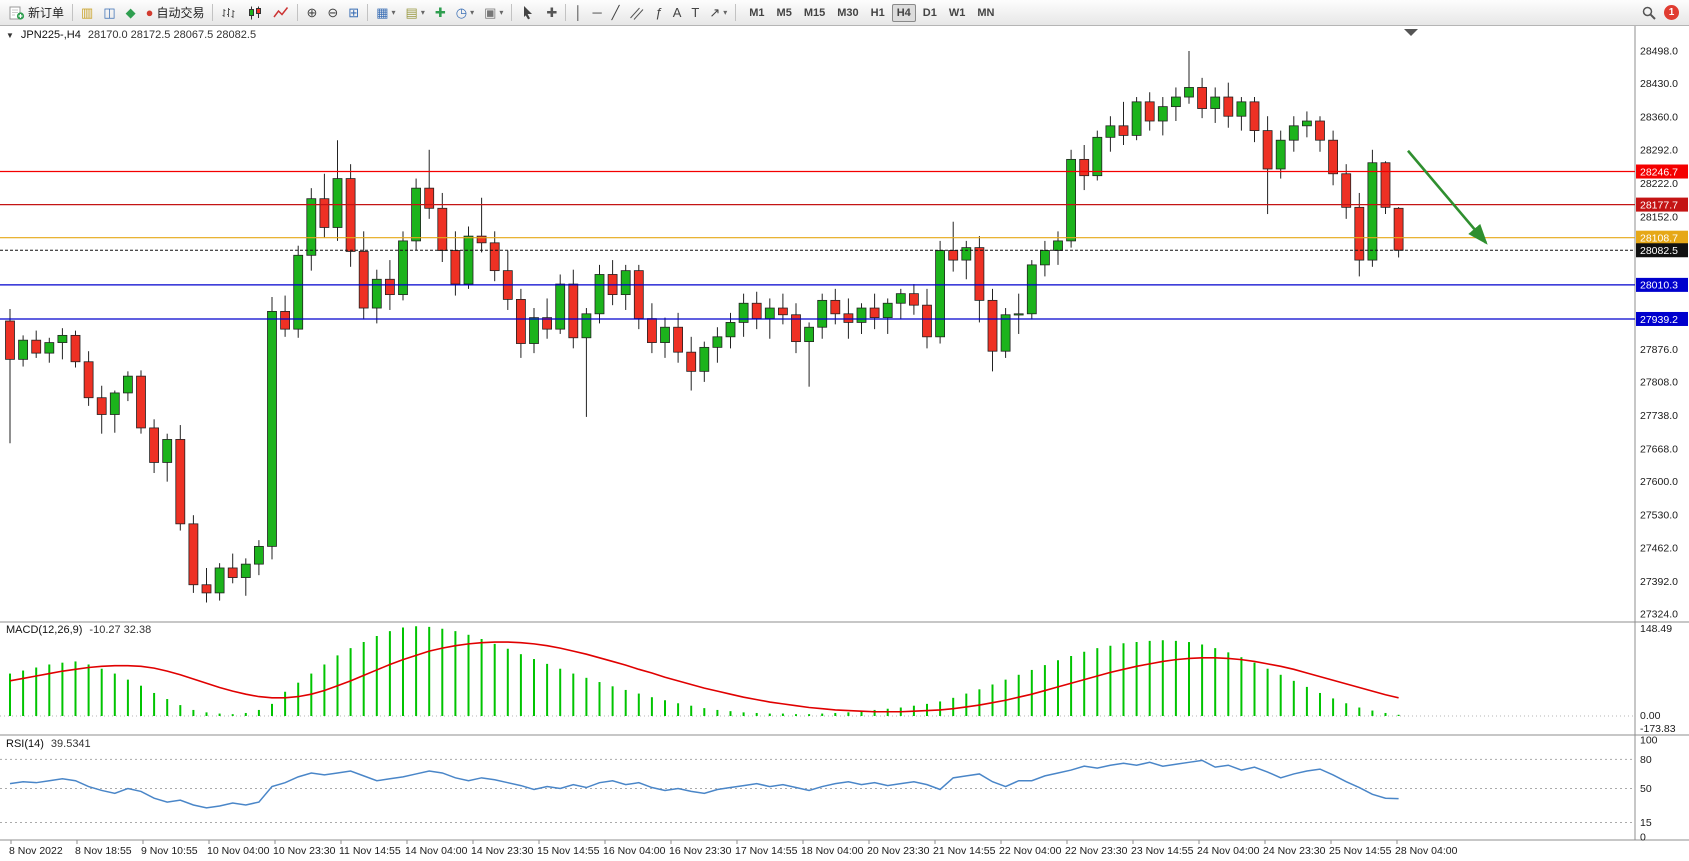  Describe the element at coordinates (353, 12) in the screenshot. I see `tile-windows-button: ⊞` at that location.